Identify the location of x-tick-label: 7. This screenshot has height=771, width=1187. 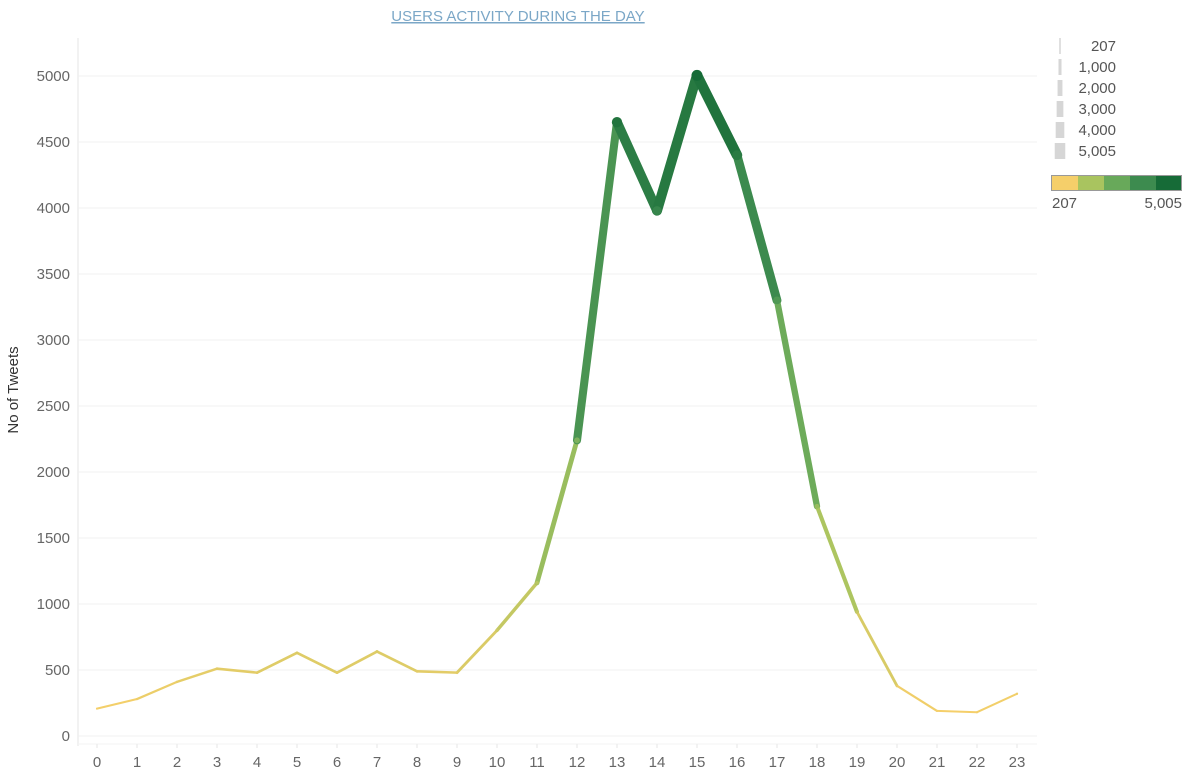
(377, 762).